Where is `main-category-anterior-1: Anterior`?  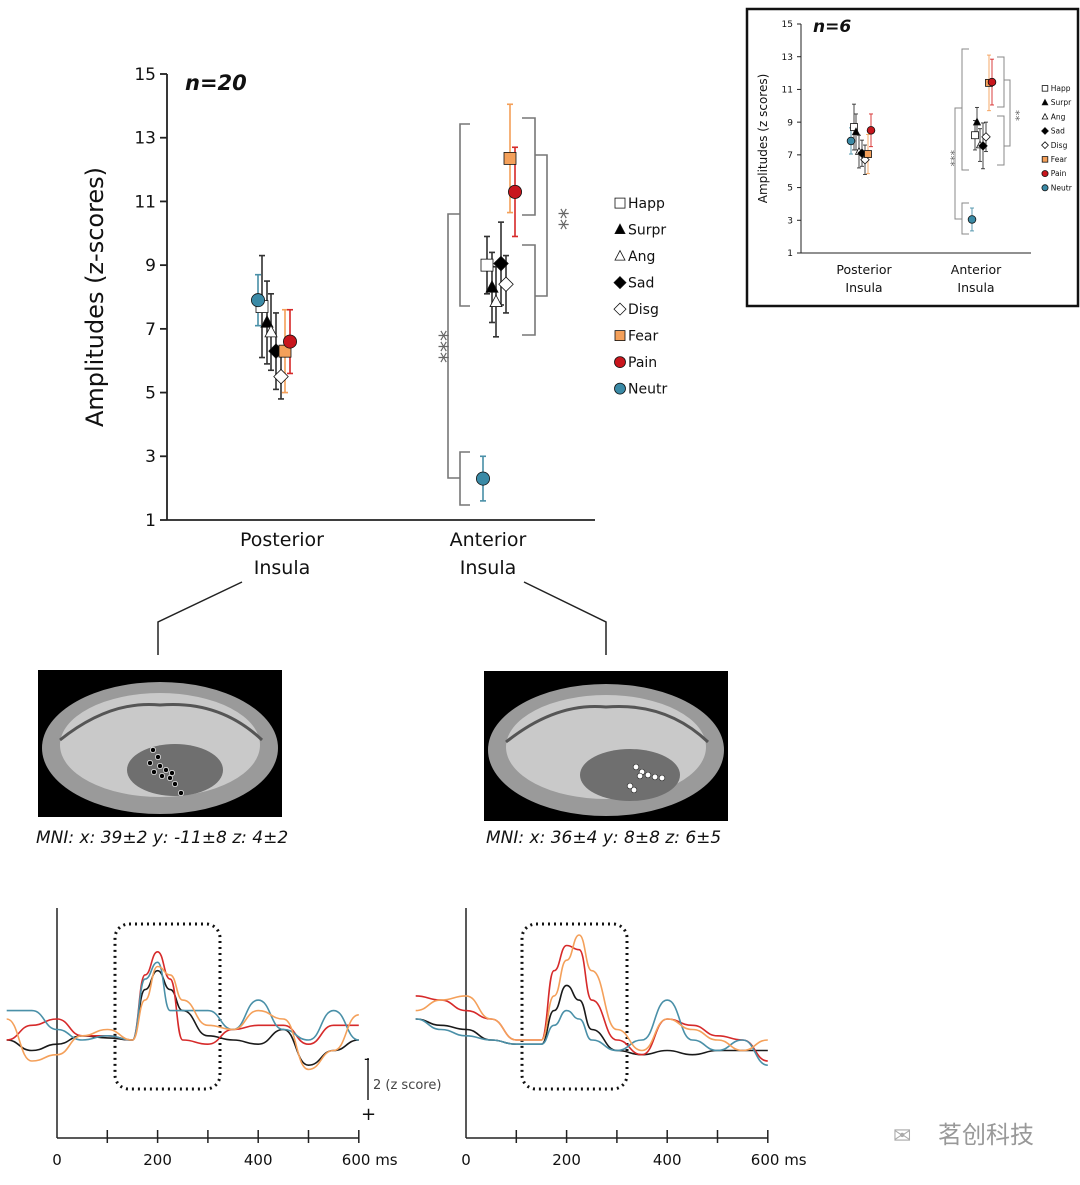
main-category-anterior-1: Anterior is located at coordinates (488, 540).